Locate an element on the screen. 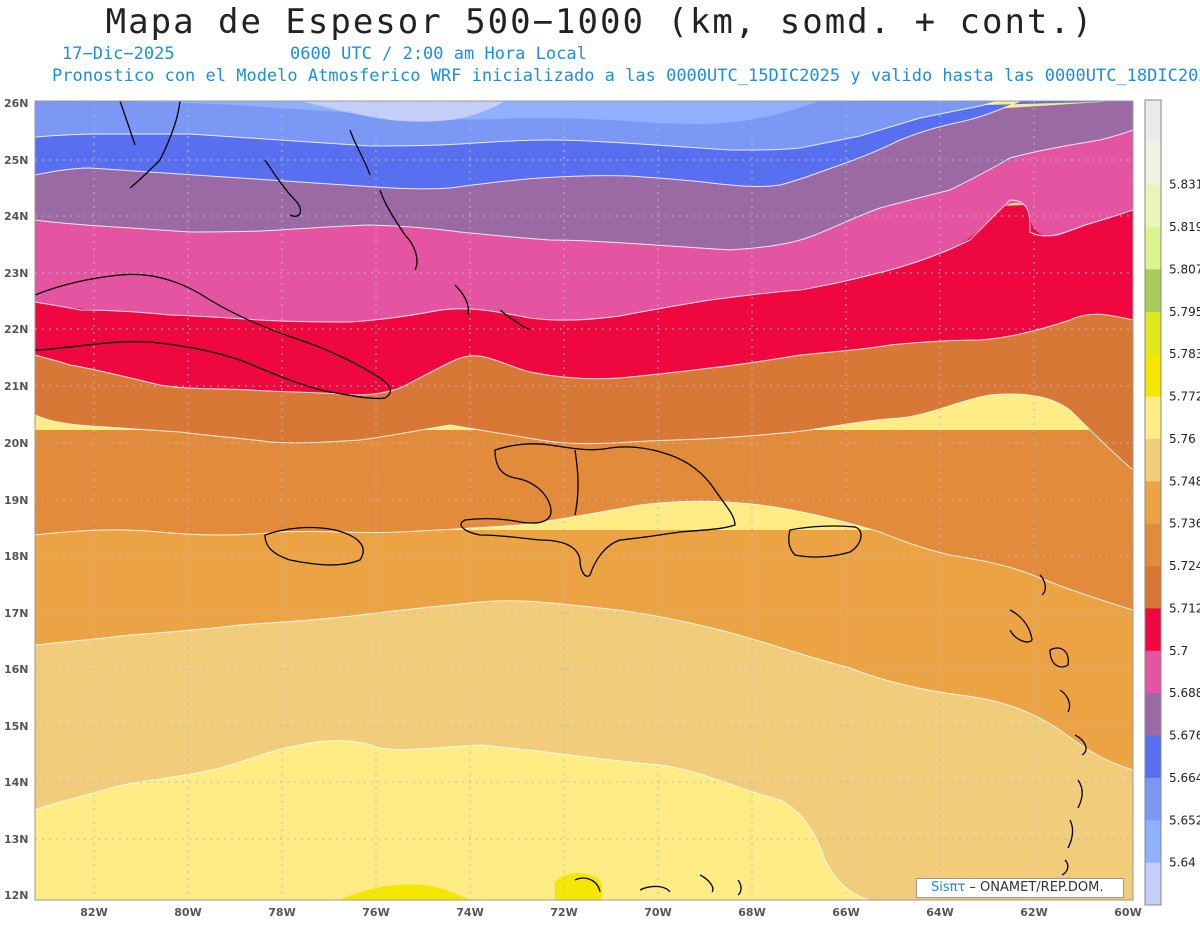  lat-label: 19N is located at coordinates (16, 500).